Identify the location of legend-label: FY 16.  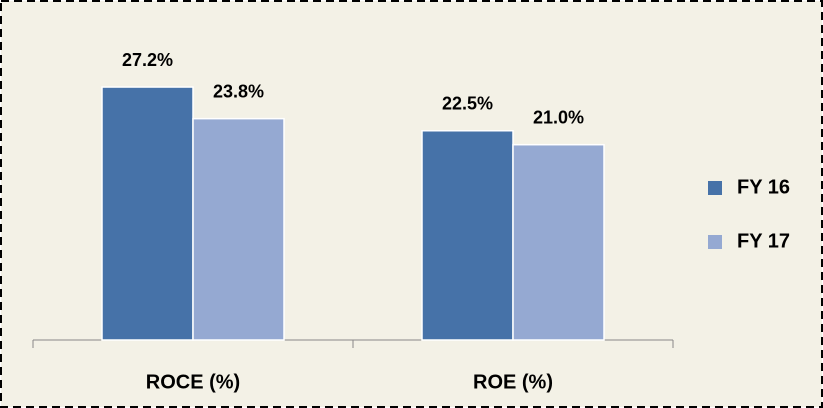
(763, 187).